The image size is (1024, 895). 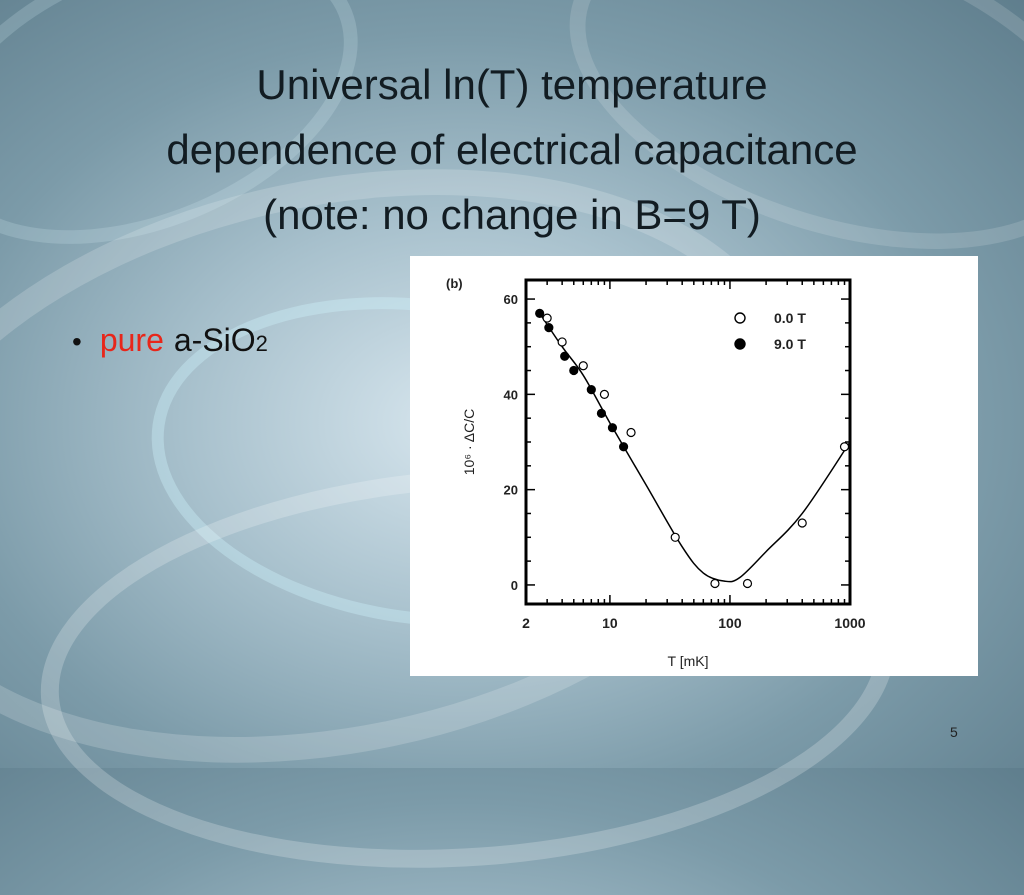 I want to click on y-tick-label: 0, so click(x=514, y=585).